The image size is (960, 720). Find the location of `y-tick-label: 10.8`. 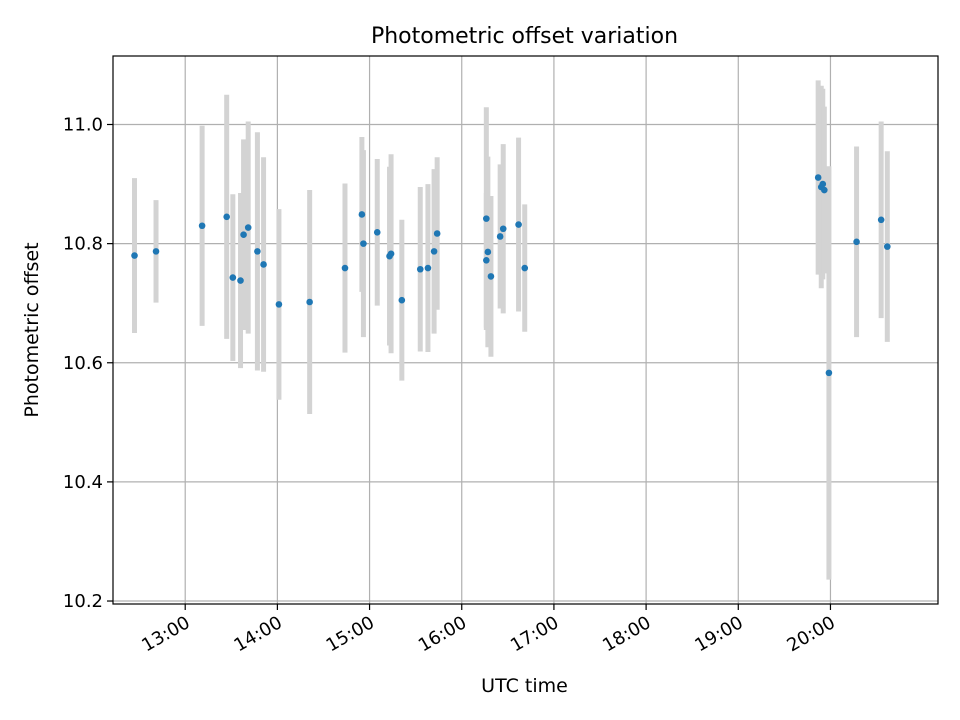

y-tick-label: 10.8 is located at coordinates (83, 244).